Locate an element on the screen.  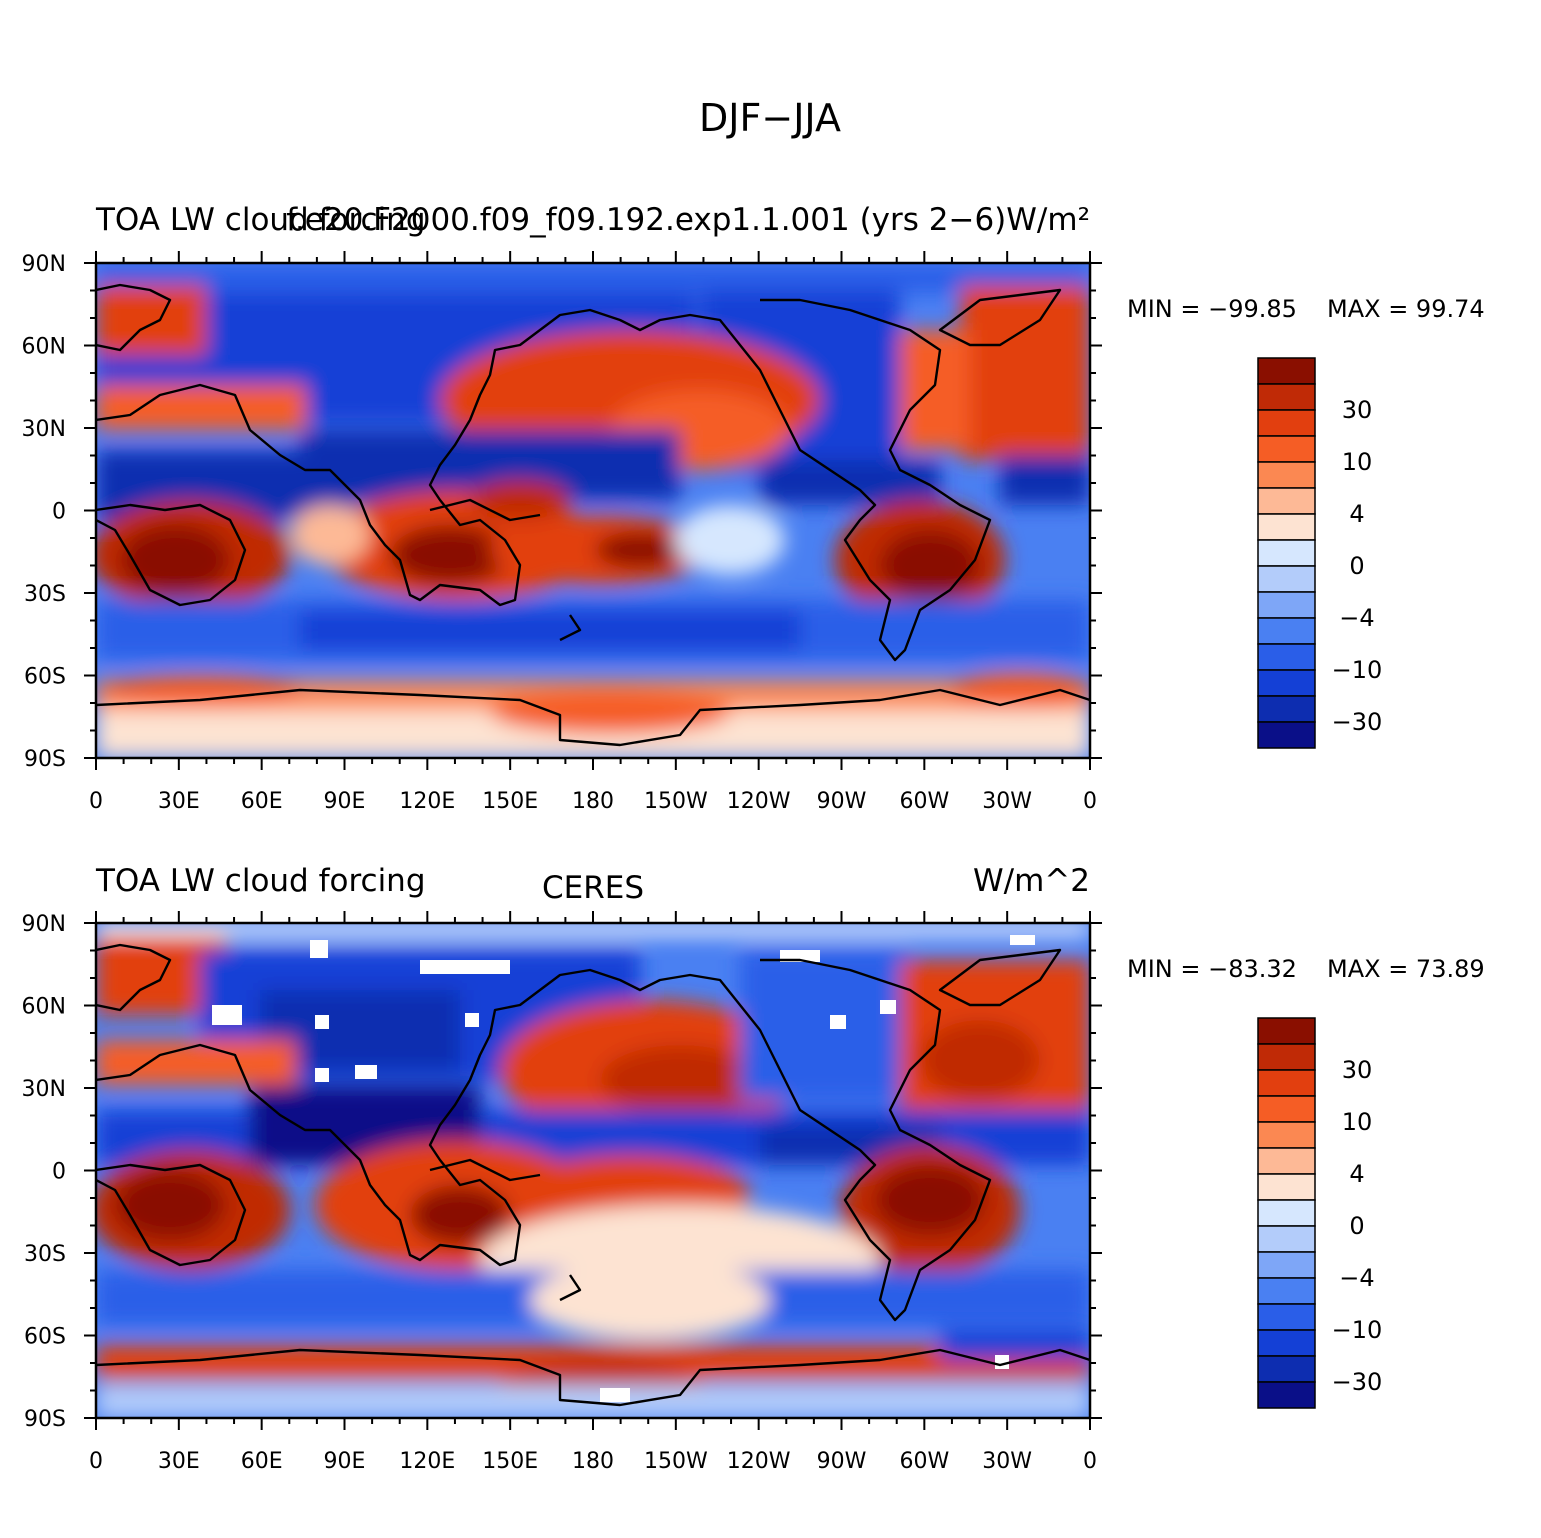
panel-model-lat-label: 30N is located at coordinates (44, 429).